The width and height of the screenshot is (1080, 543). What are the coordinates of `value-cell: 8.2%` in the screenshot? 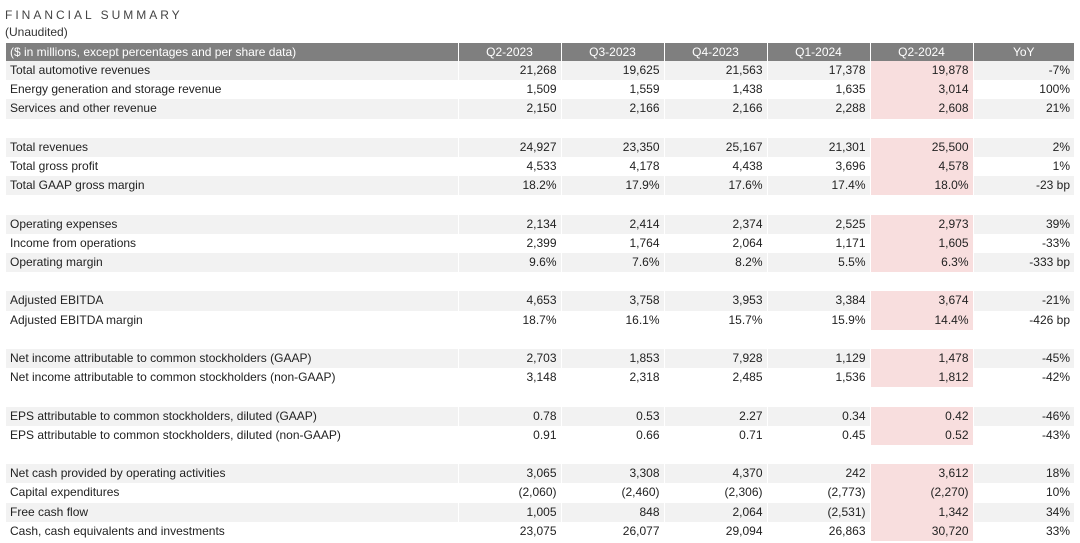 It's located at (716, 263).